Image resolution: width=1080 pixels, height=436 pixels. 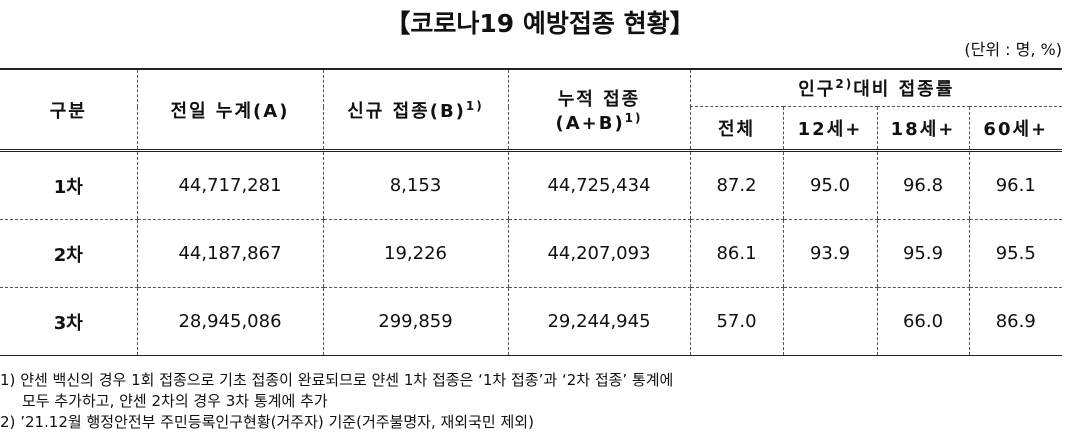 I want to click on table-cell: 2차, so click(x=68, y=253).